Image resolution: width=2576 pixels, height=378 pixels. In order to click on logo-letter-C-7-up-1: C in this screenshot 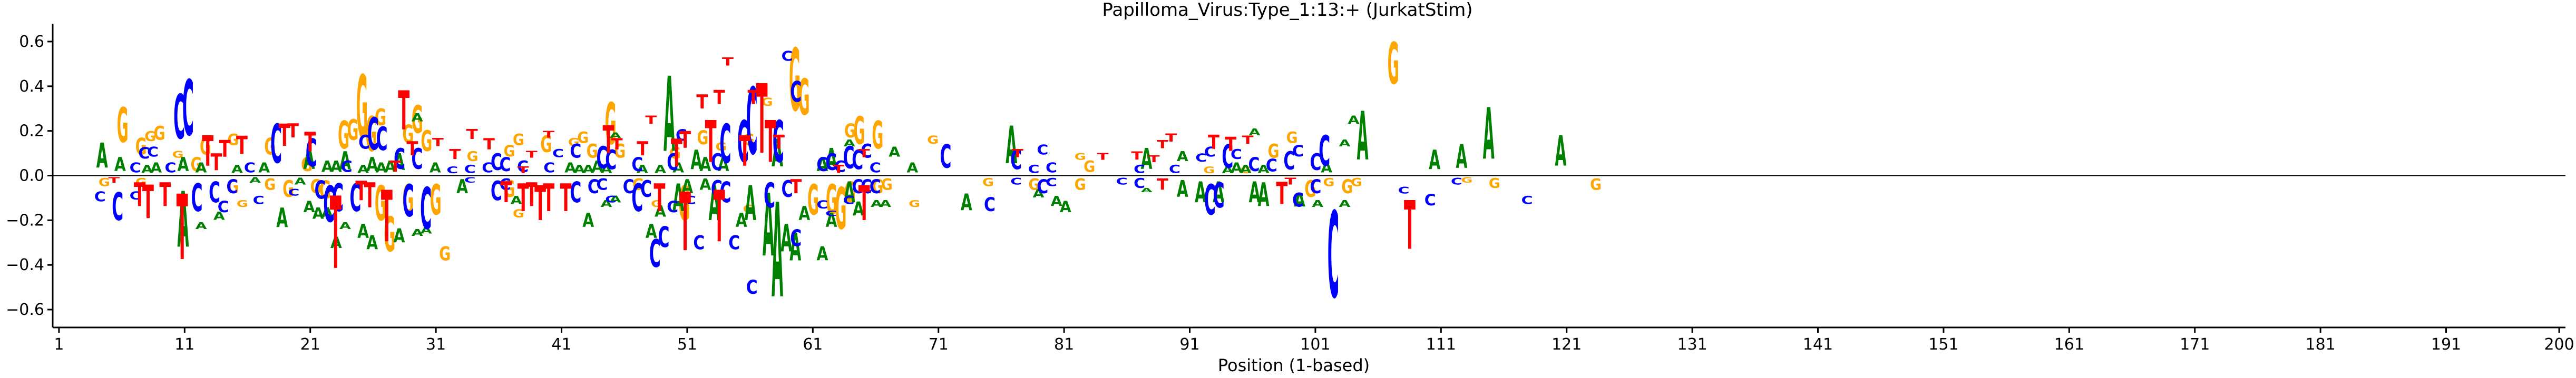, I will do `click(188, 109)`.